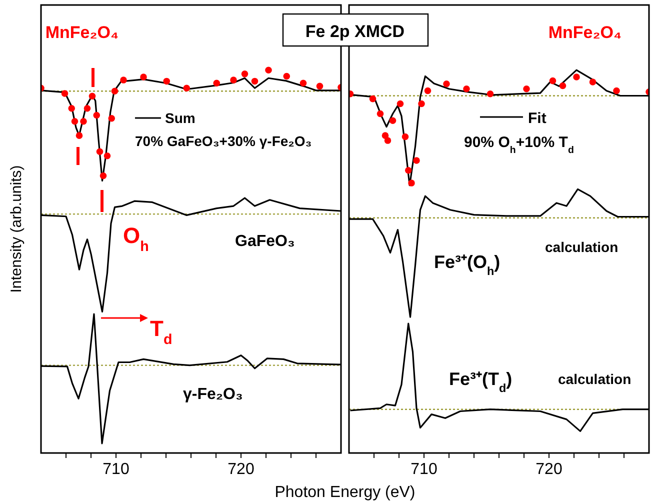  I want to click on series-label: γ-Fe₂O₃, so click(213, 394).